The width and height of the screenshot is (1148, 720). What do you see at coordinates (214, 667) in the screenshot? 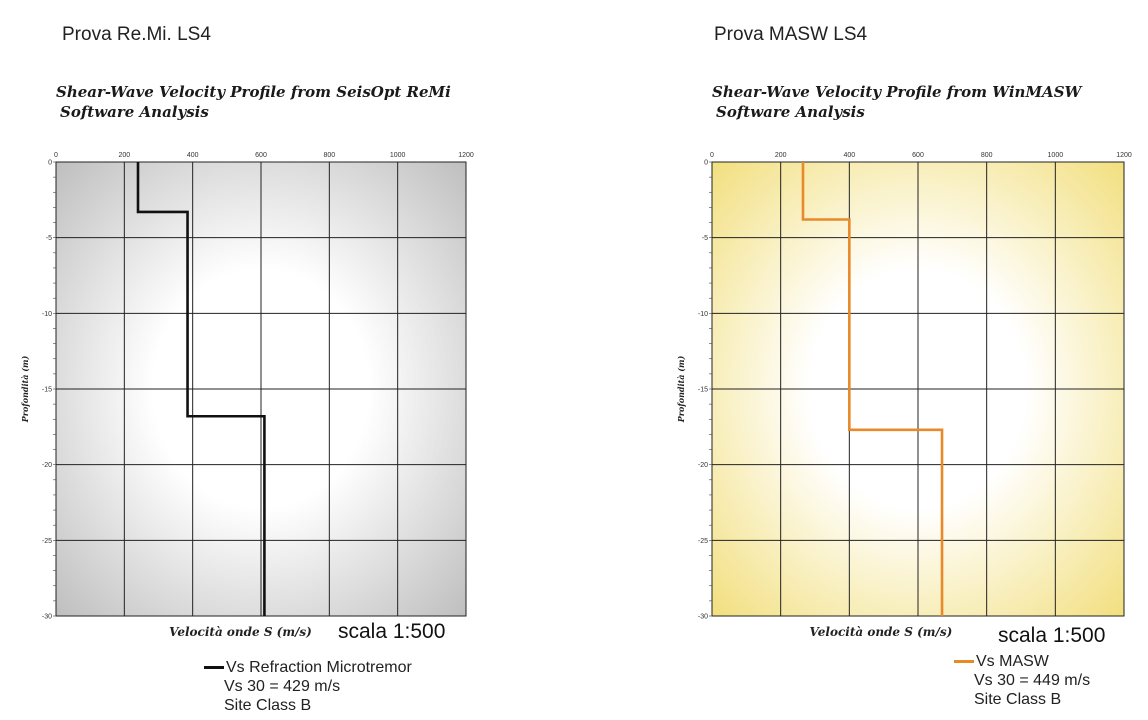
I see `legend-swatch-remi` at bounding box center [214, 667].